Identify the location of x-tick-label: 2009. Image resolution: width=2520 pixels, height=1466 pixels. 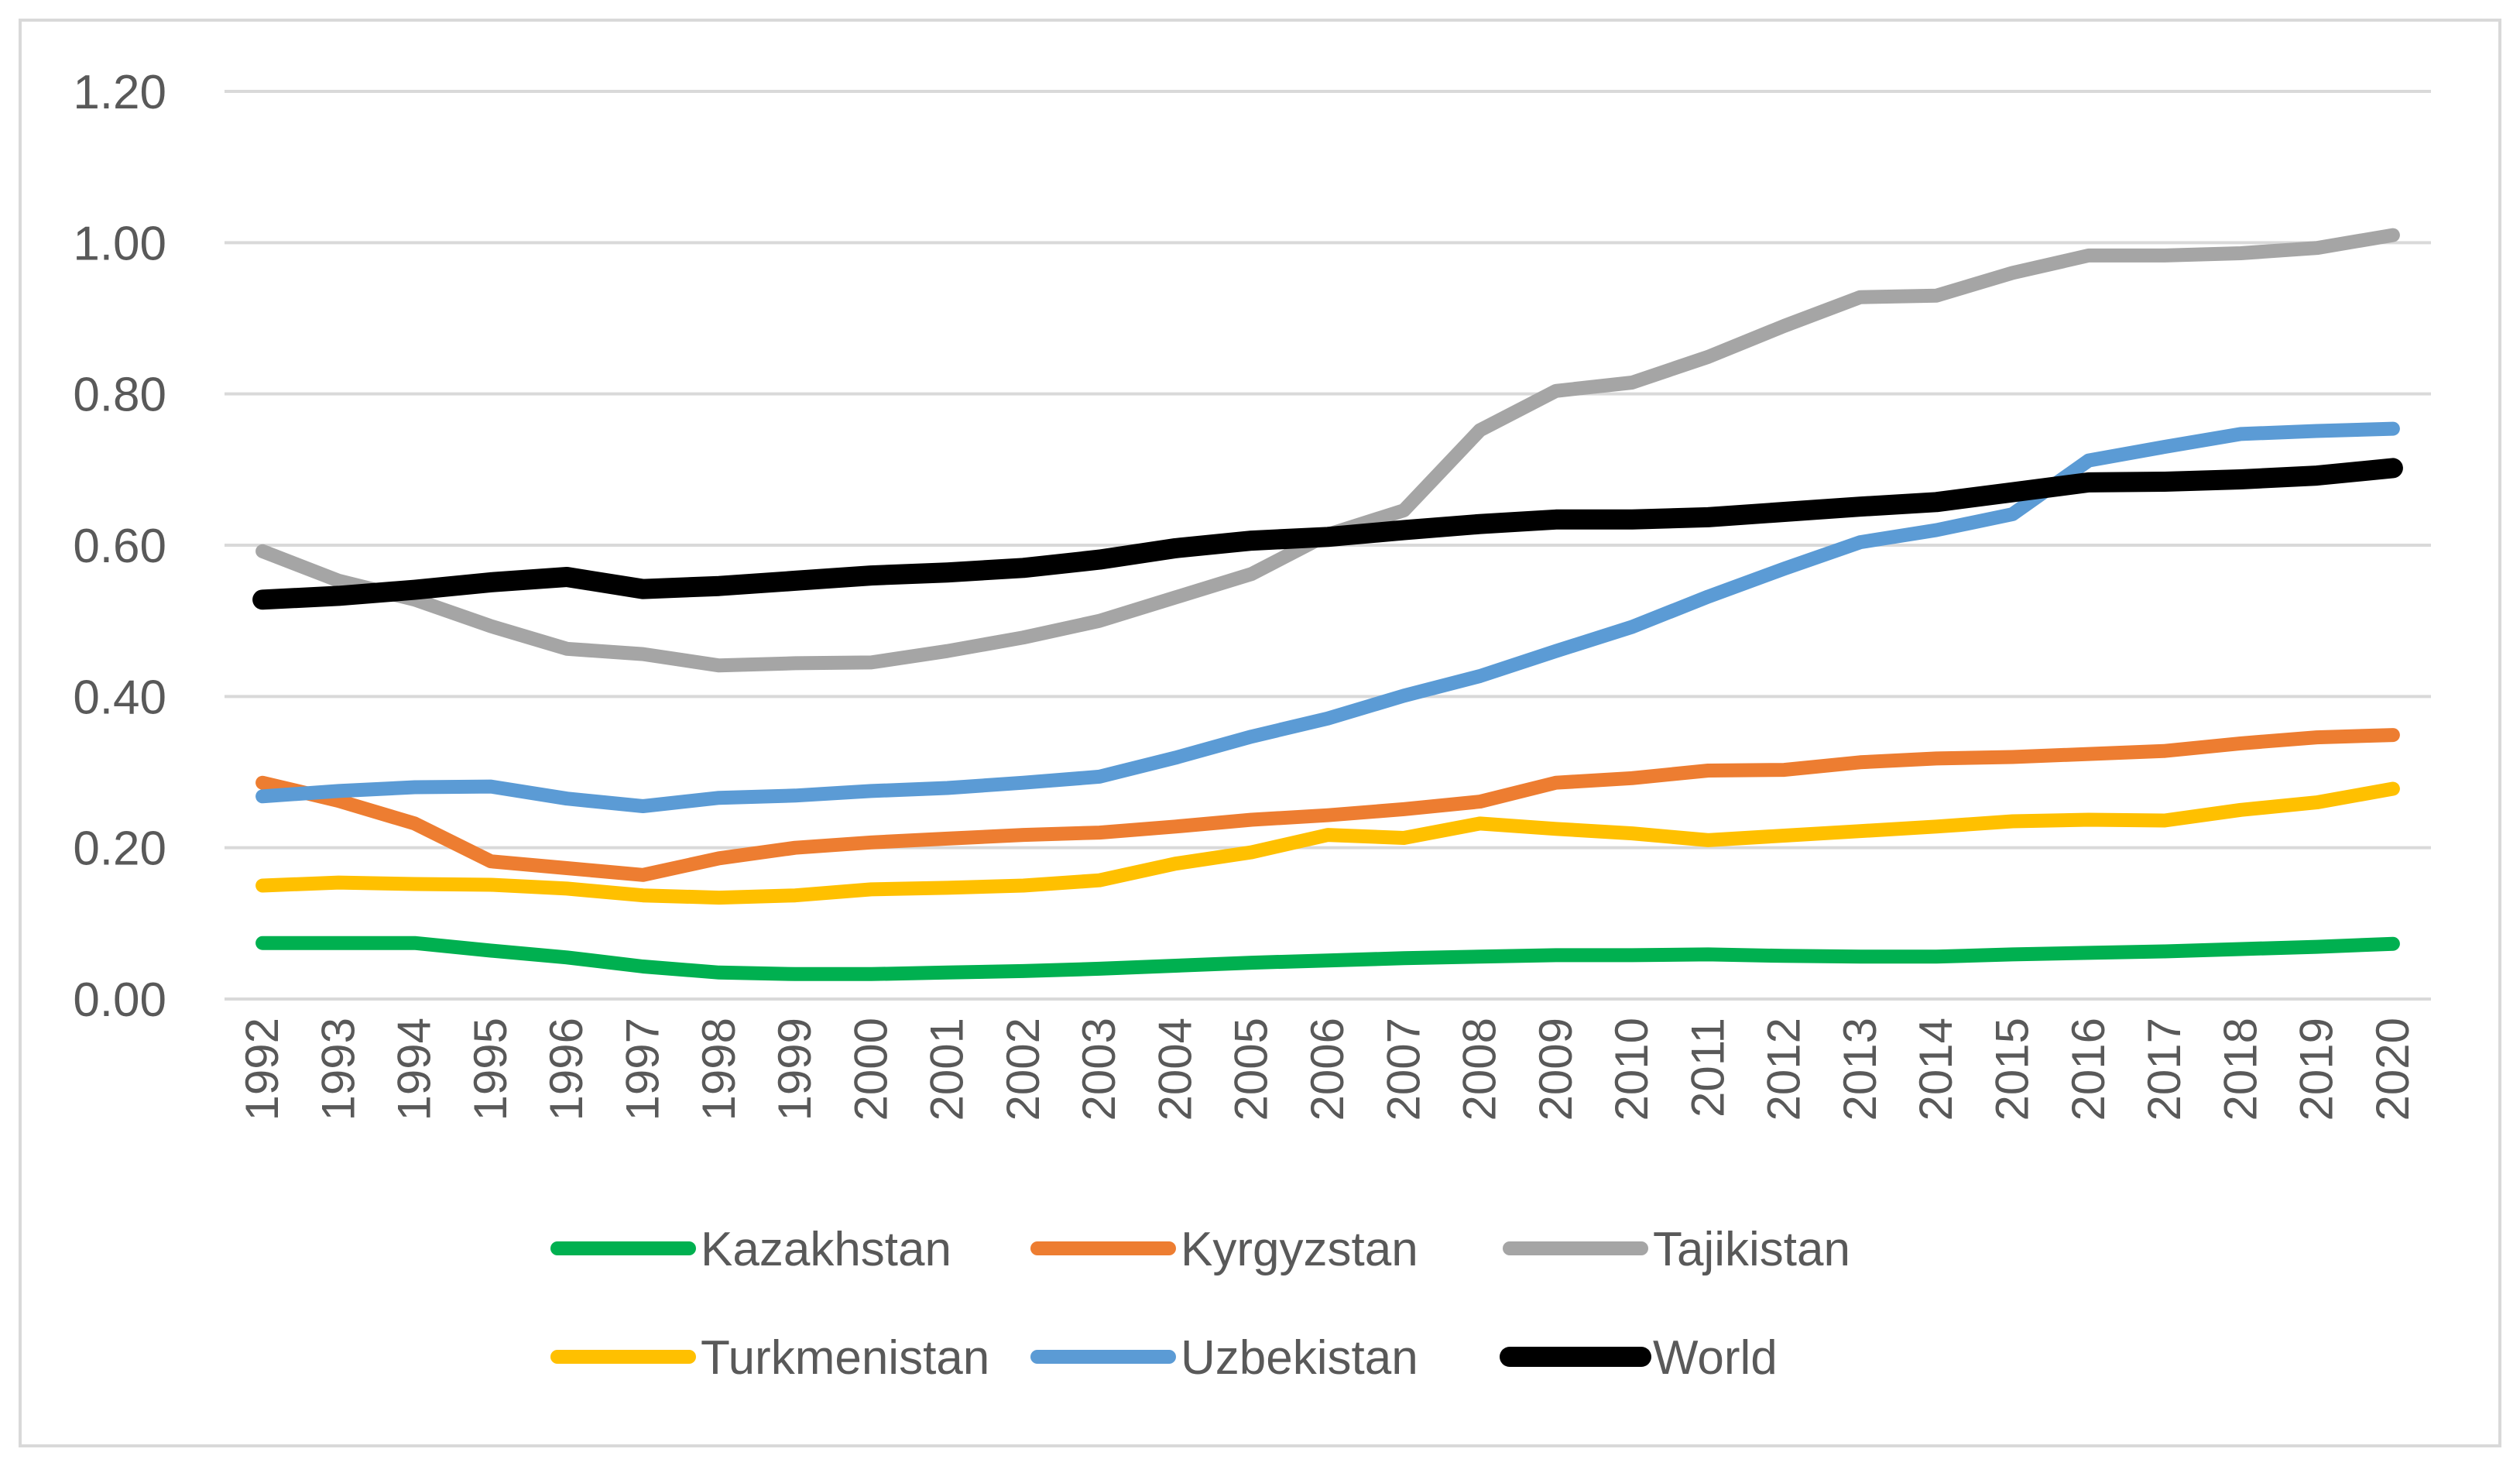
(1556, 1069).